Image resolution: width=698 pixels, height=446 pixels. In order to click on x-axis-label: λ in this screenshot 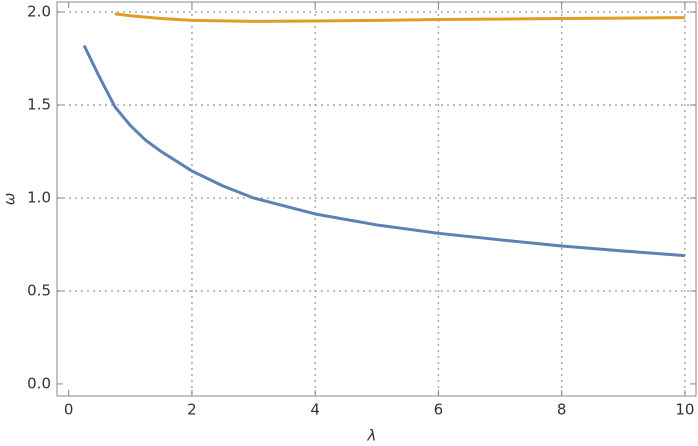, I will do `click(372, 436)`.